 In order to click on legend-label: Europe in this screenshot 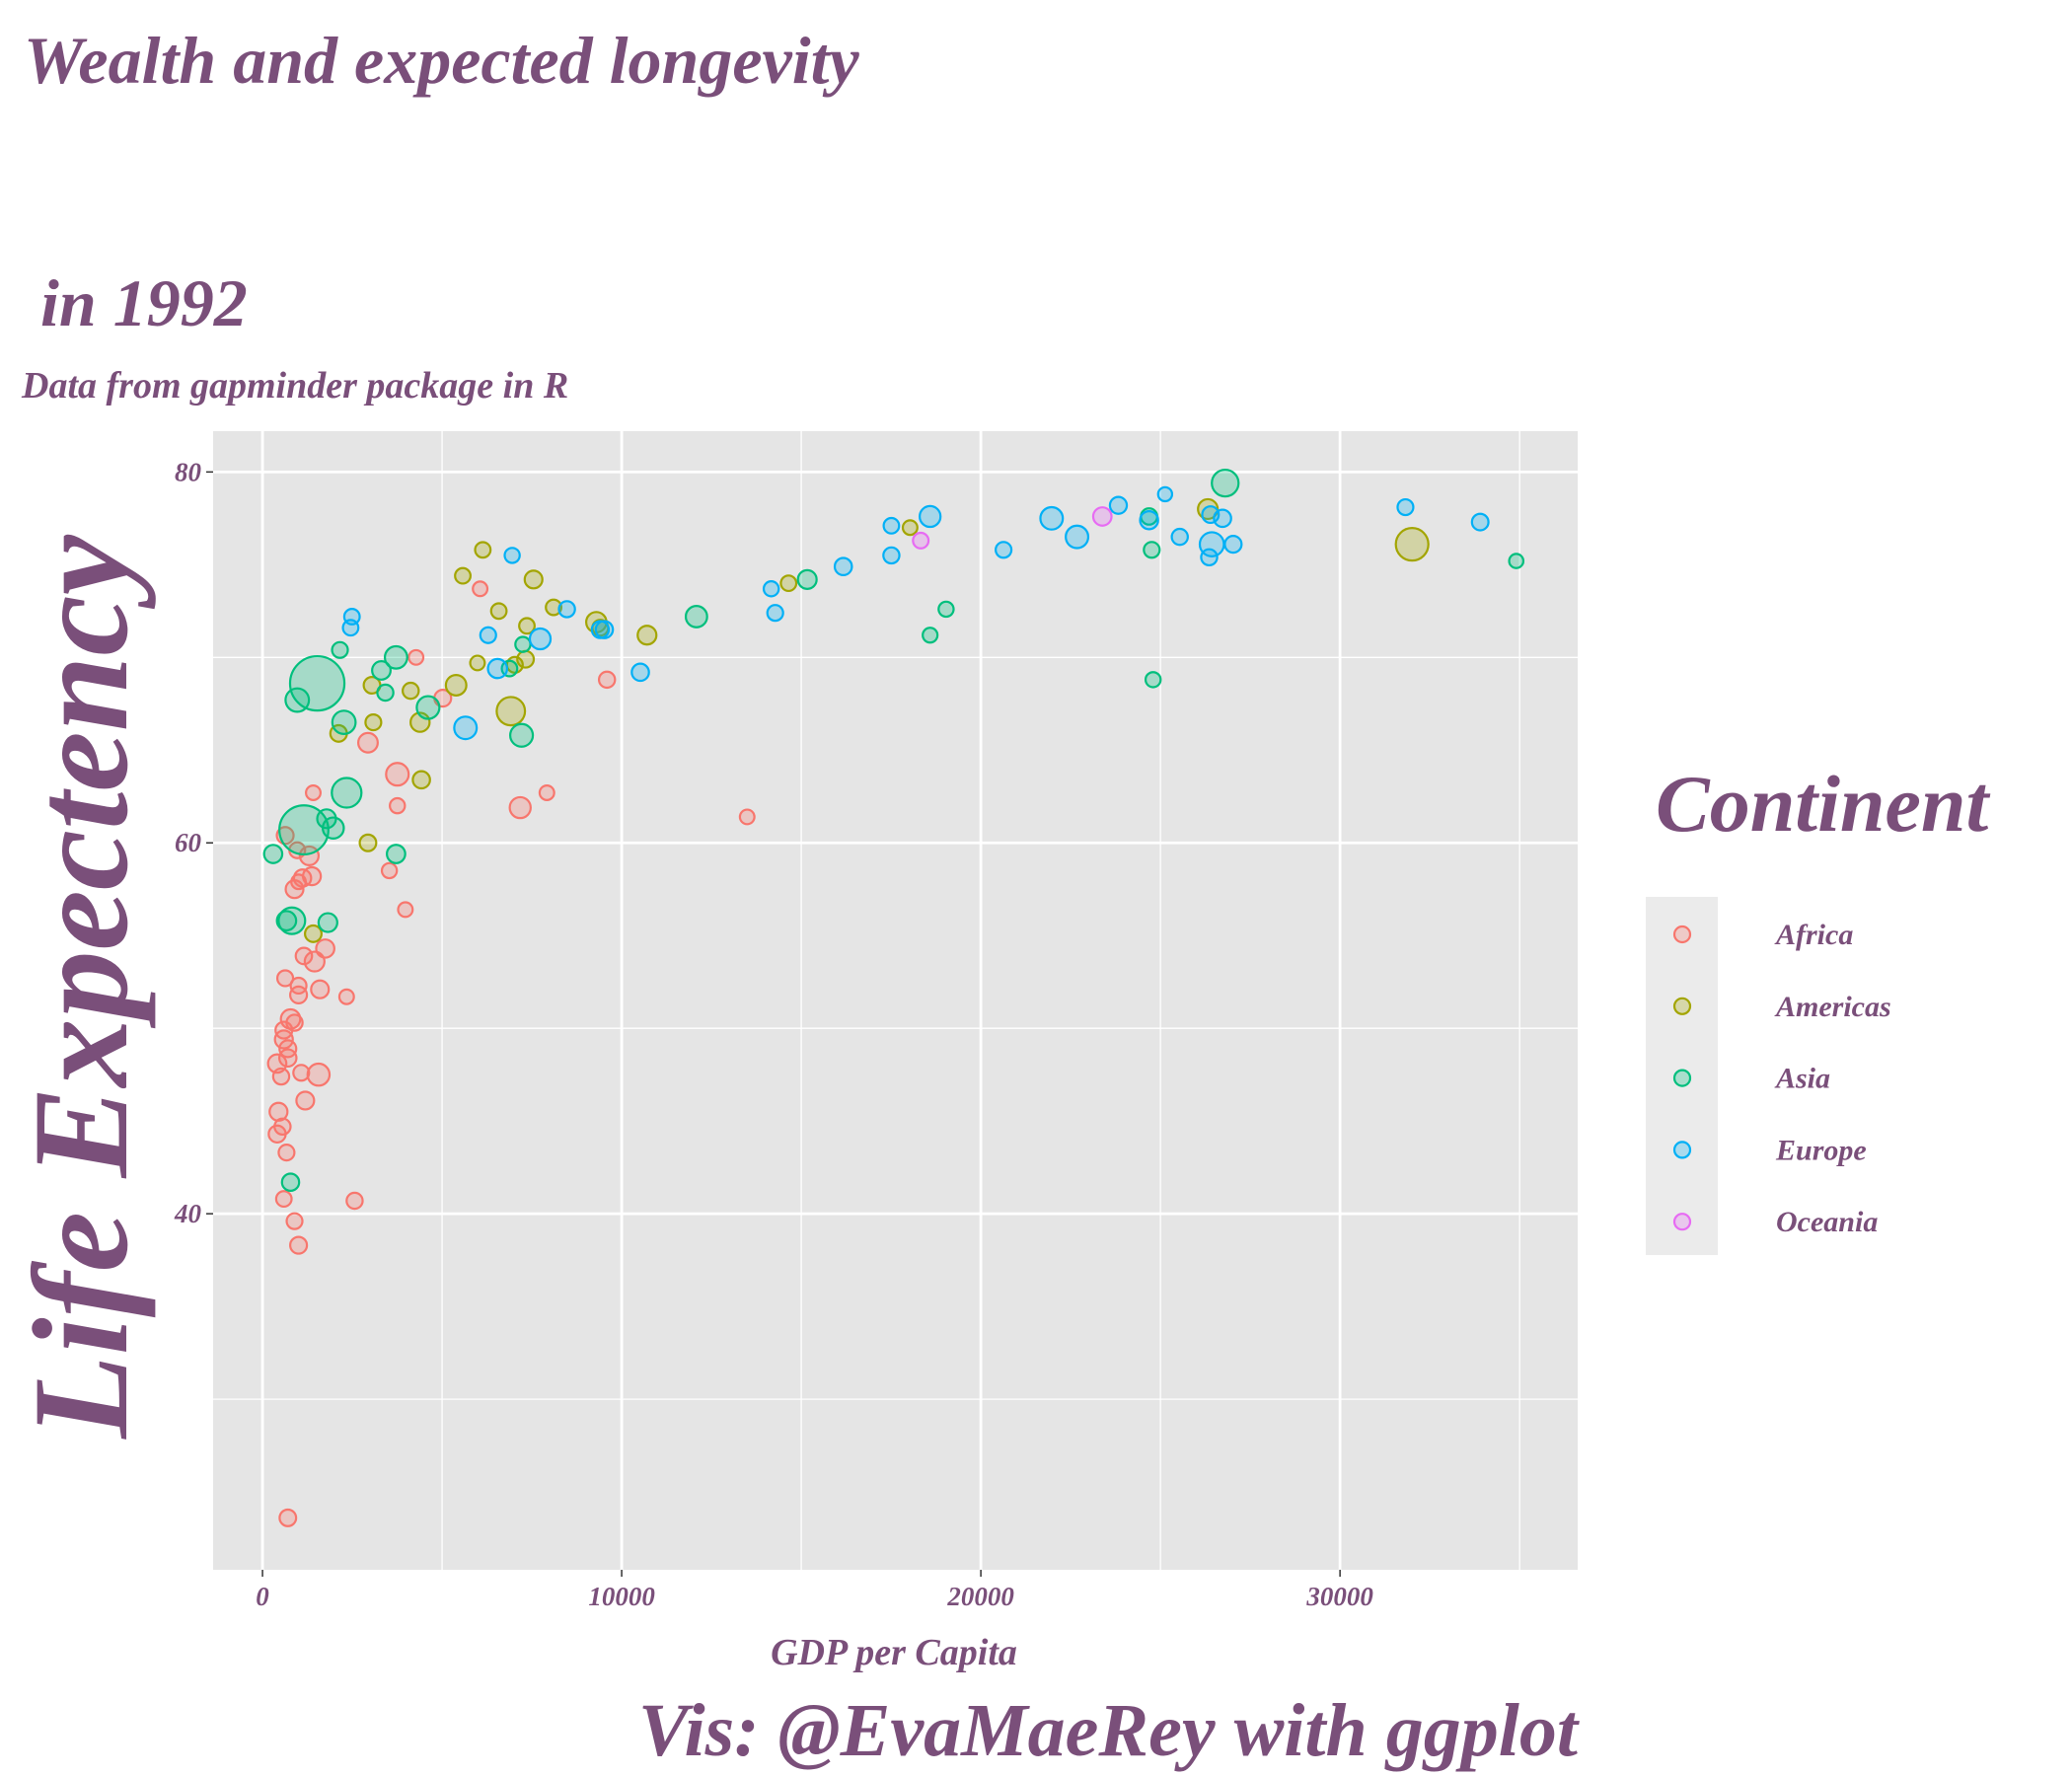, I will do `click(1821, 1150)`.